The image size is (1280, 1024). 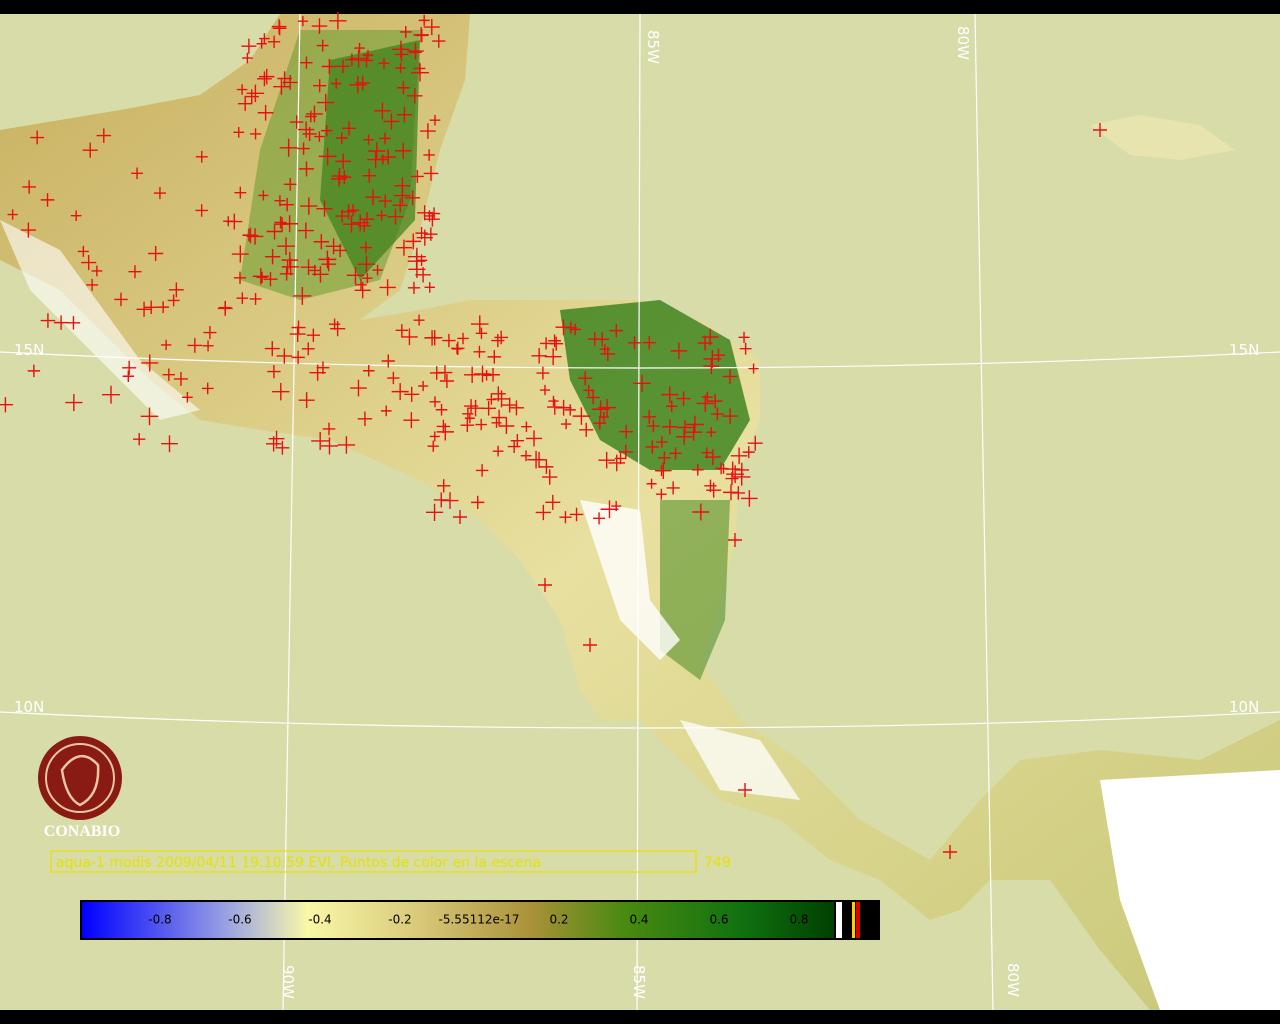 I want to click on colorbar-label: -0.8, so click(x=159, y=920).